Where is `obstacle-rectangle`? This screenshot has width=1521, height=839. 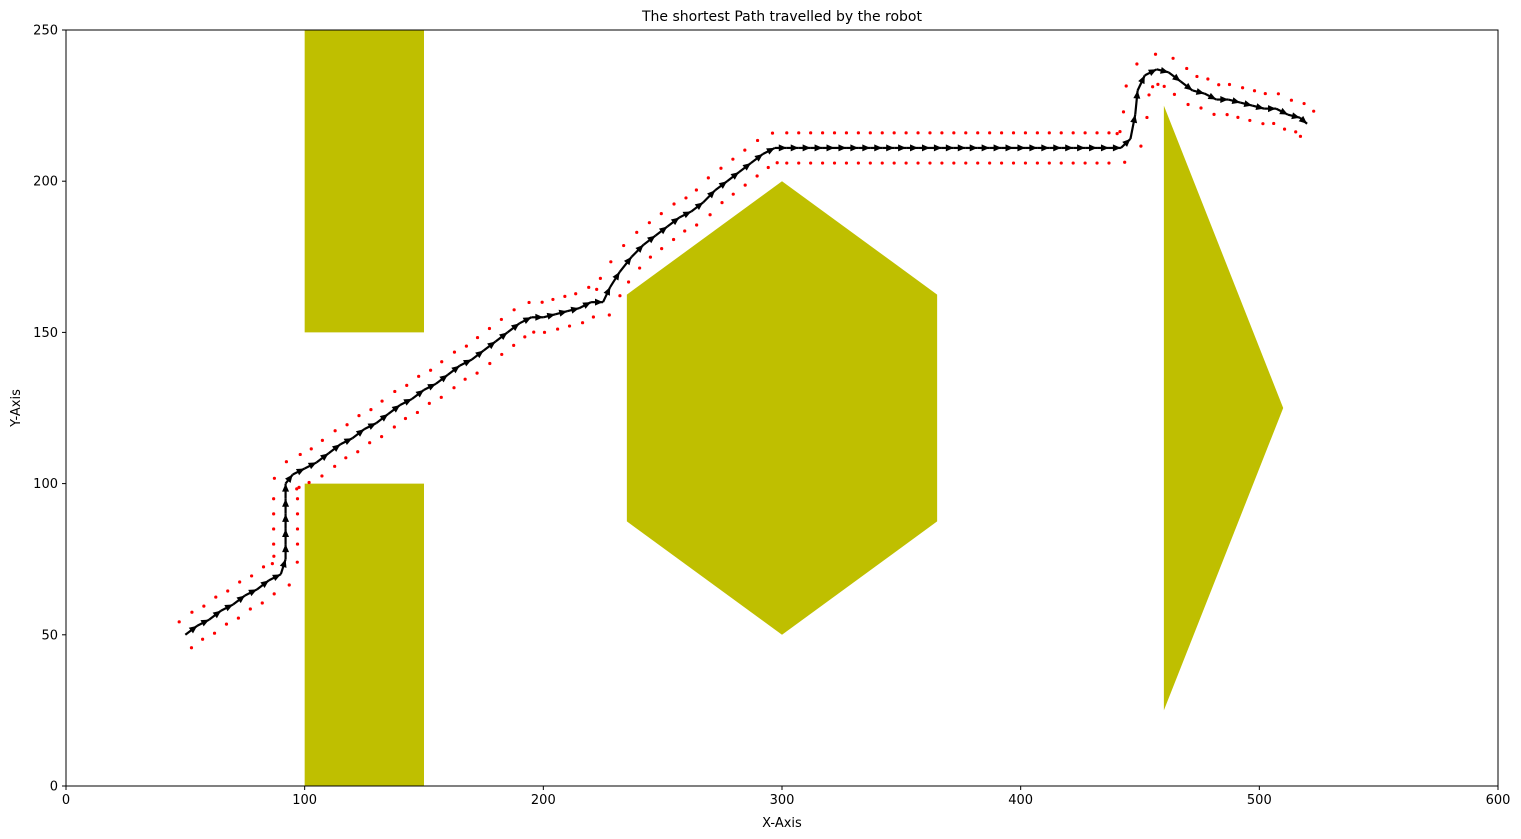 obstacle-rectangle is located at coordinates (364, 181).